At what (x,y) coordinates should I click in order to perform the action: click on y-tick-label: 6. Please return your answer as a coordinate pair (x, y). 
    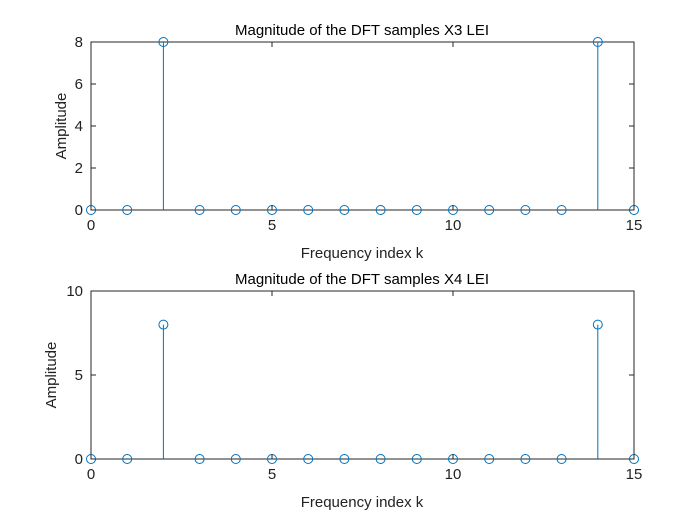
    Looking at the image, I should click on (79, 84).